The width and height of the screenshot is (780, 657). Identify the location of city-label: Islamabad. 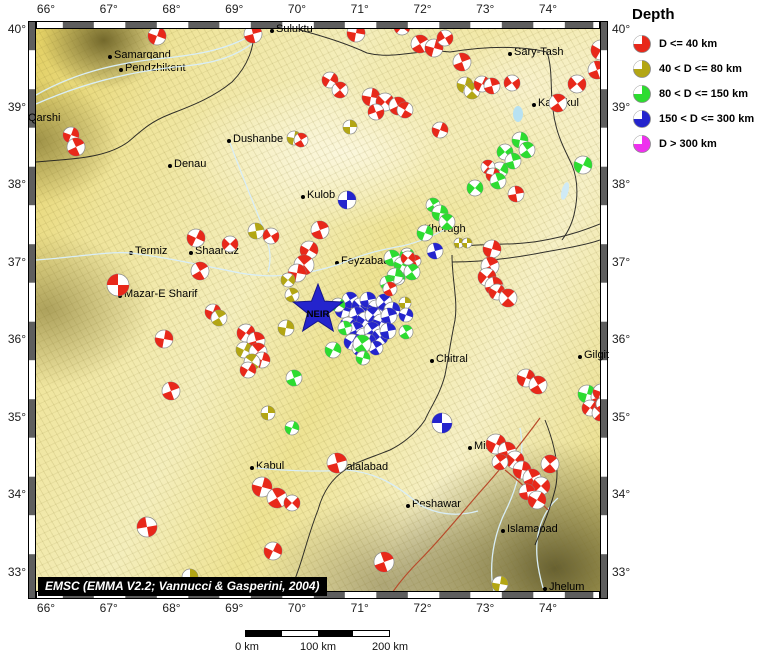
(532, 529).